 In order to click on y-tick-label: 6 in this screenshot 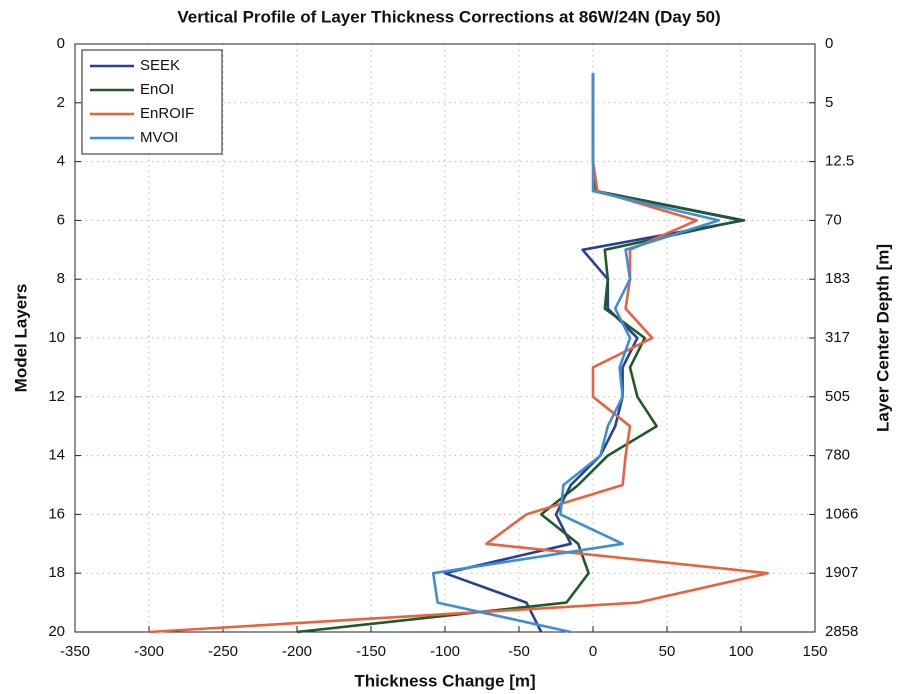, I will do `click(61, 219)`.